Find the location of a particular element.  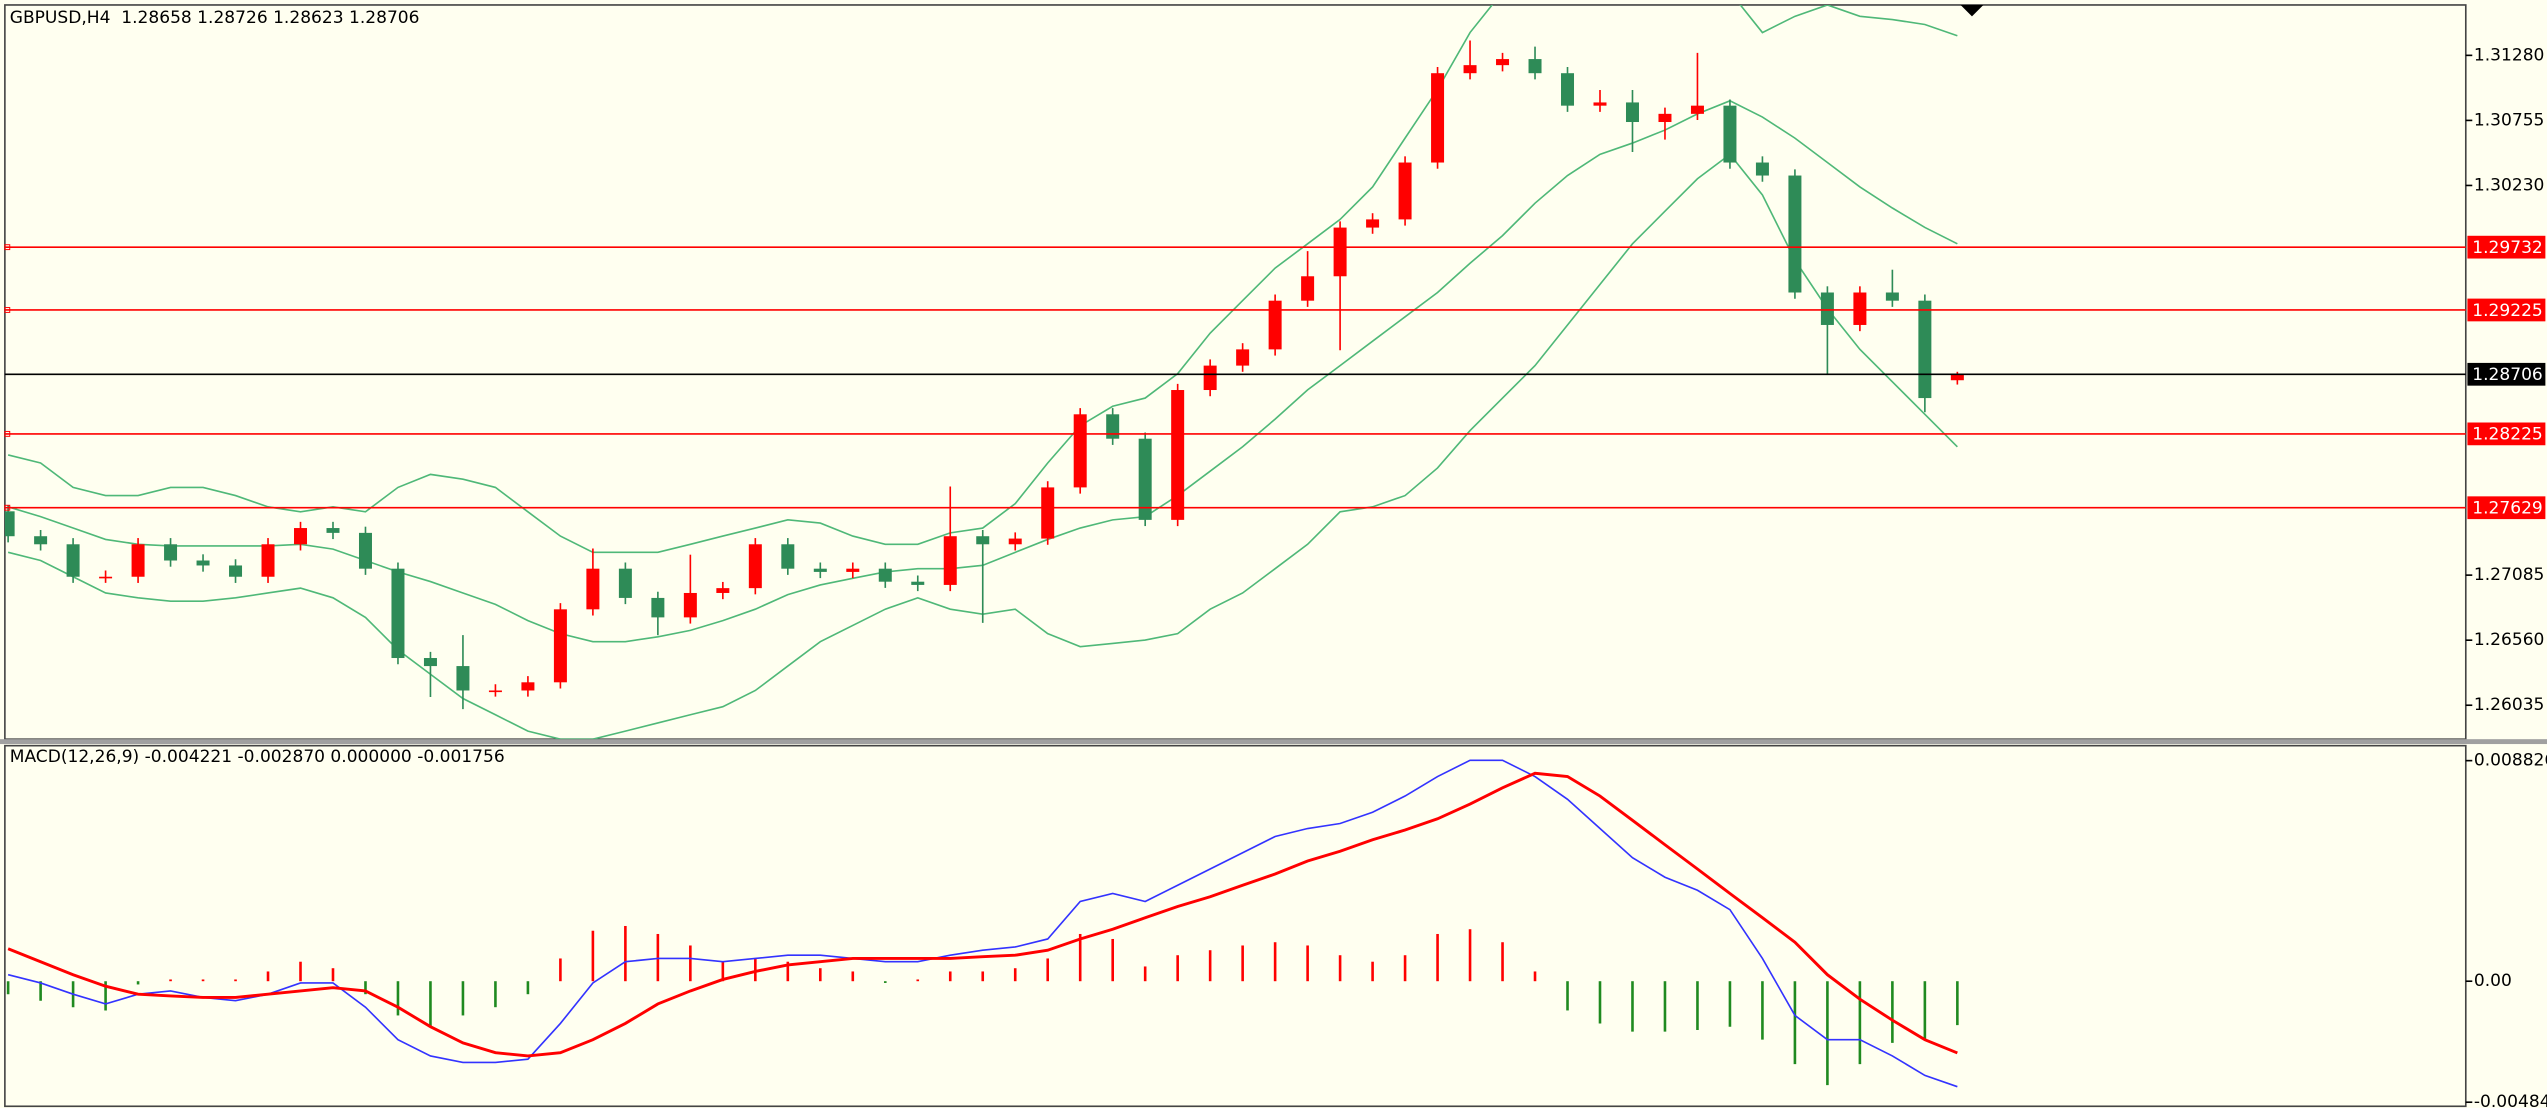

shift-marker is located at coordinates (1972, 10).